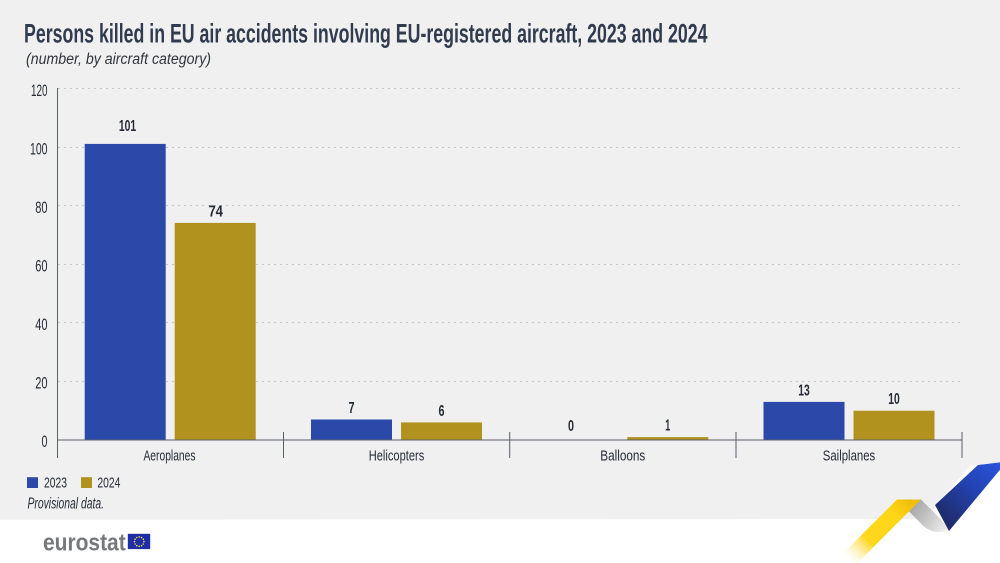  Describe the element at coordinates (108, 483) in the screenshot. I see `svg-text: 2024` at that location.